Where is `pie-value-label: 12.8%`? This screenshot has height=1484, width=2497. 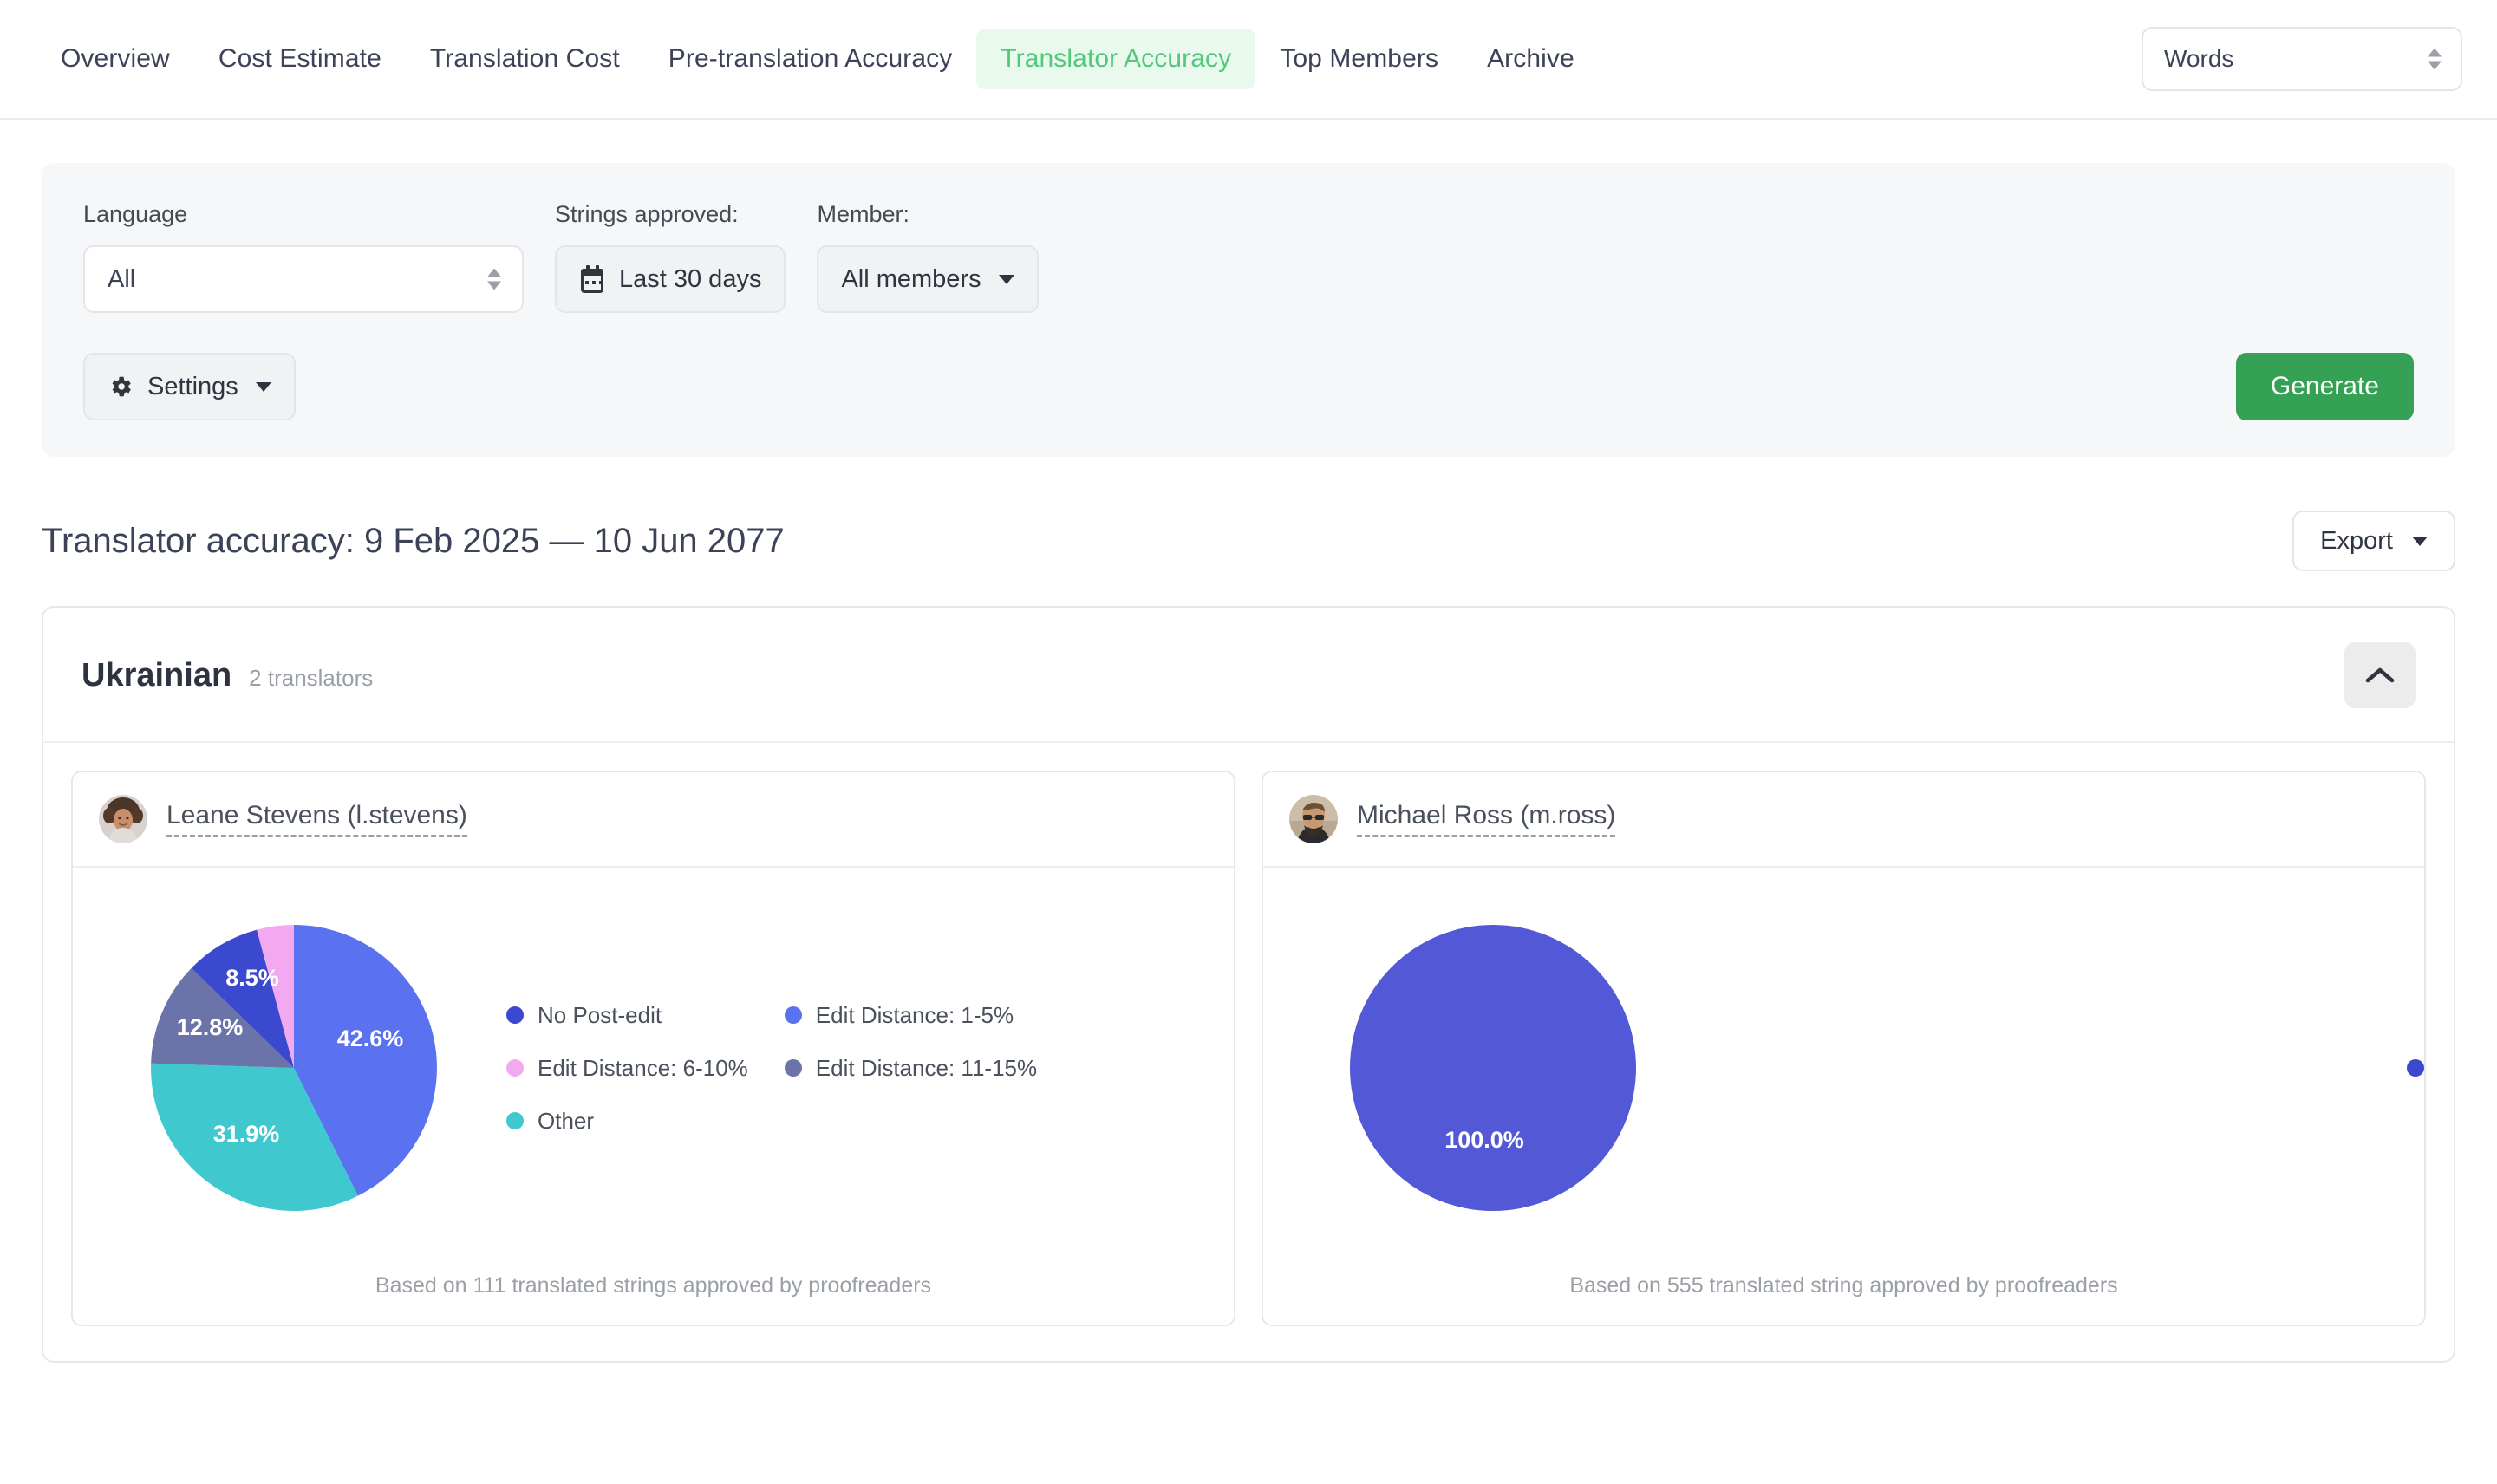 pie-value-label: 12.8% is located at coordinates (210, 1027).